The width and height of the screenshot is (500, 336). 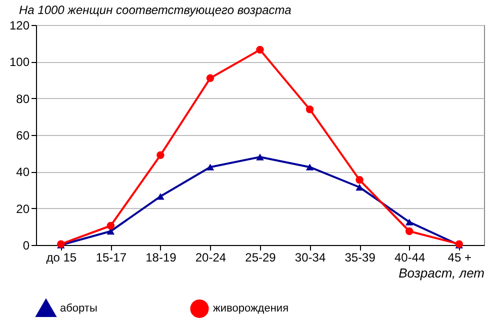 I want to click on x-tick-label: 35-39, so click(x=360, y=257).